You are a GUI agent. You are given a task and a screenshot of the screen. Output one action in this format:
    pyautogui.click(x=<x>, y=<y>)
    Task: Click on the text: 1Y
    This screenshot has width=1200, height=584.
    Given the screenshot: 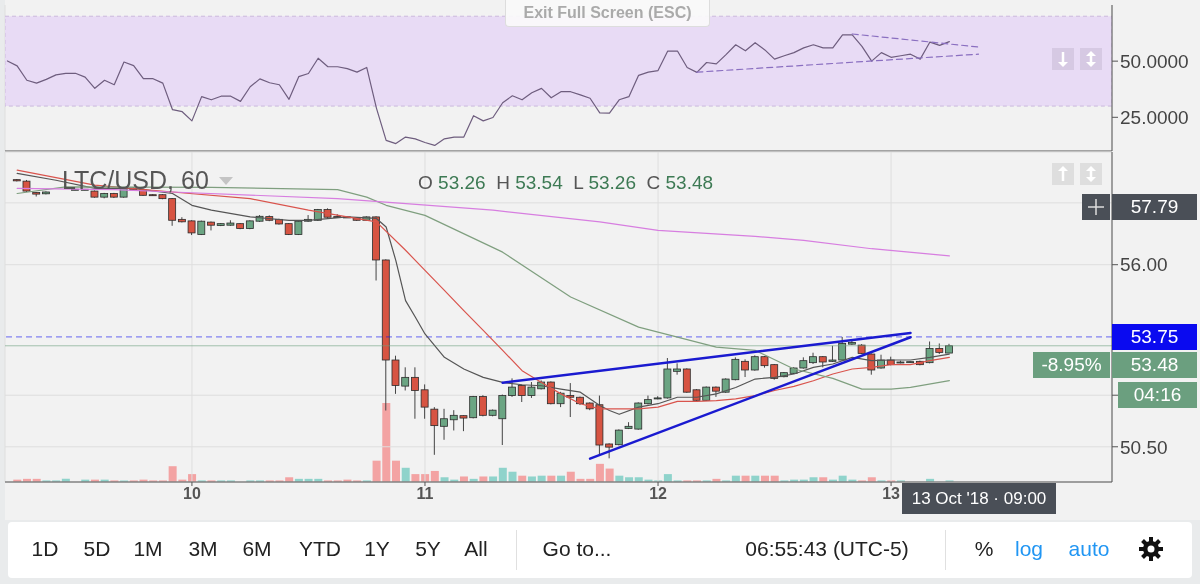 What is the action you would take?
    pyautogui.click(x=377, y=548)
    